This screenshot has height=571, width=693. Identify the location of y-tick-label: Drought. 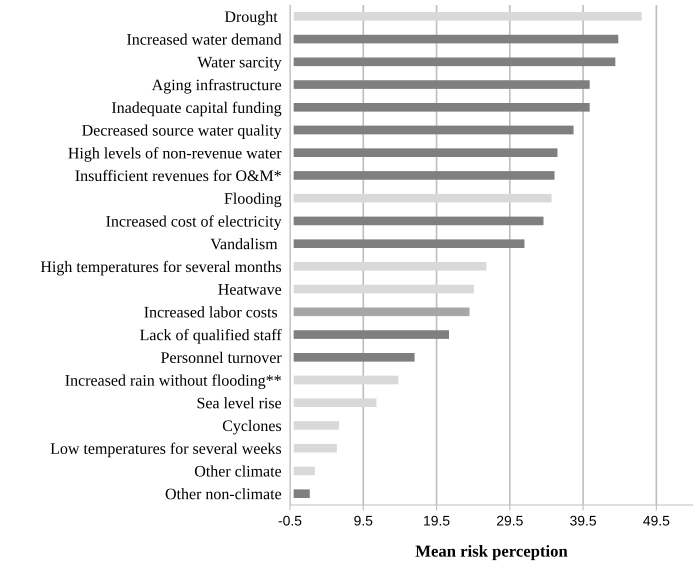
(251, 18).